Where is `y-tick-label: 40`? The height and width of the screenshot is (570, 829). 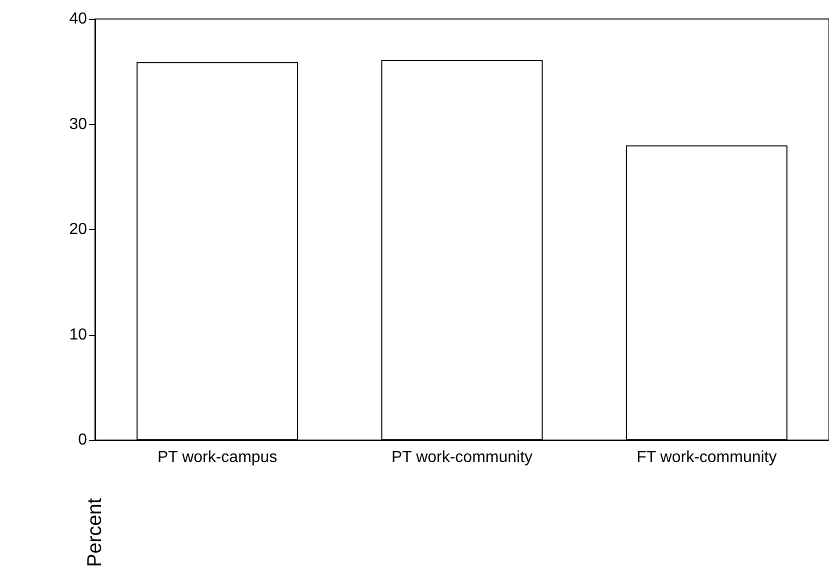
y-tick-label: 40 is located at coordinates (78, 19).